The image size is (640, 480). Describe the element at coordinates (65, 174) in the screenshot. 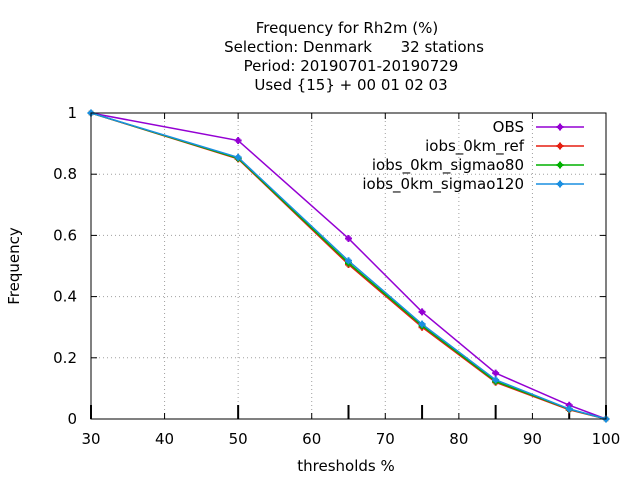

I see `y-tick-label: 0.8` at that location.